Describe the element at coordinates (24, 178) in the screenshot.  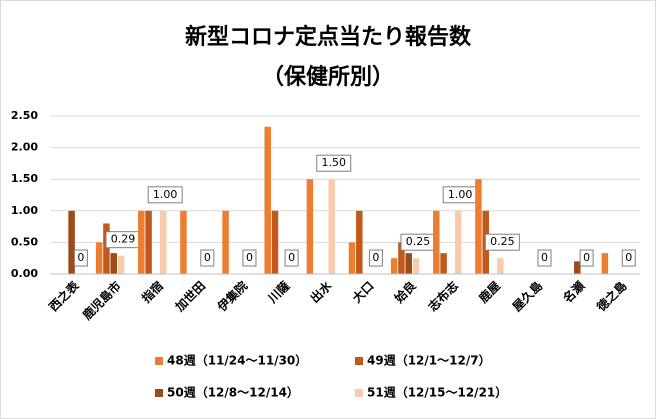
I see `y-tick-label: 1.50` at that location.